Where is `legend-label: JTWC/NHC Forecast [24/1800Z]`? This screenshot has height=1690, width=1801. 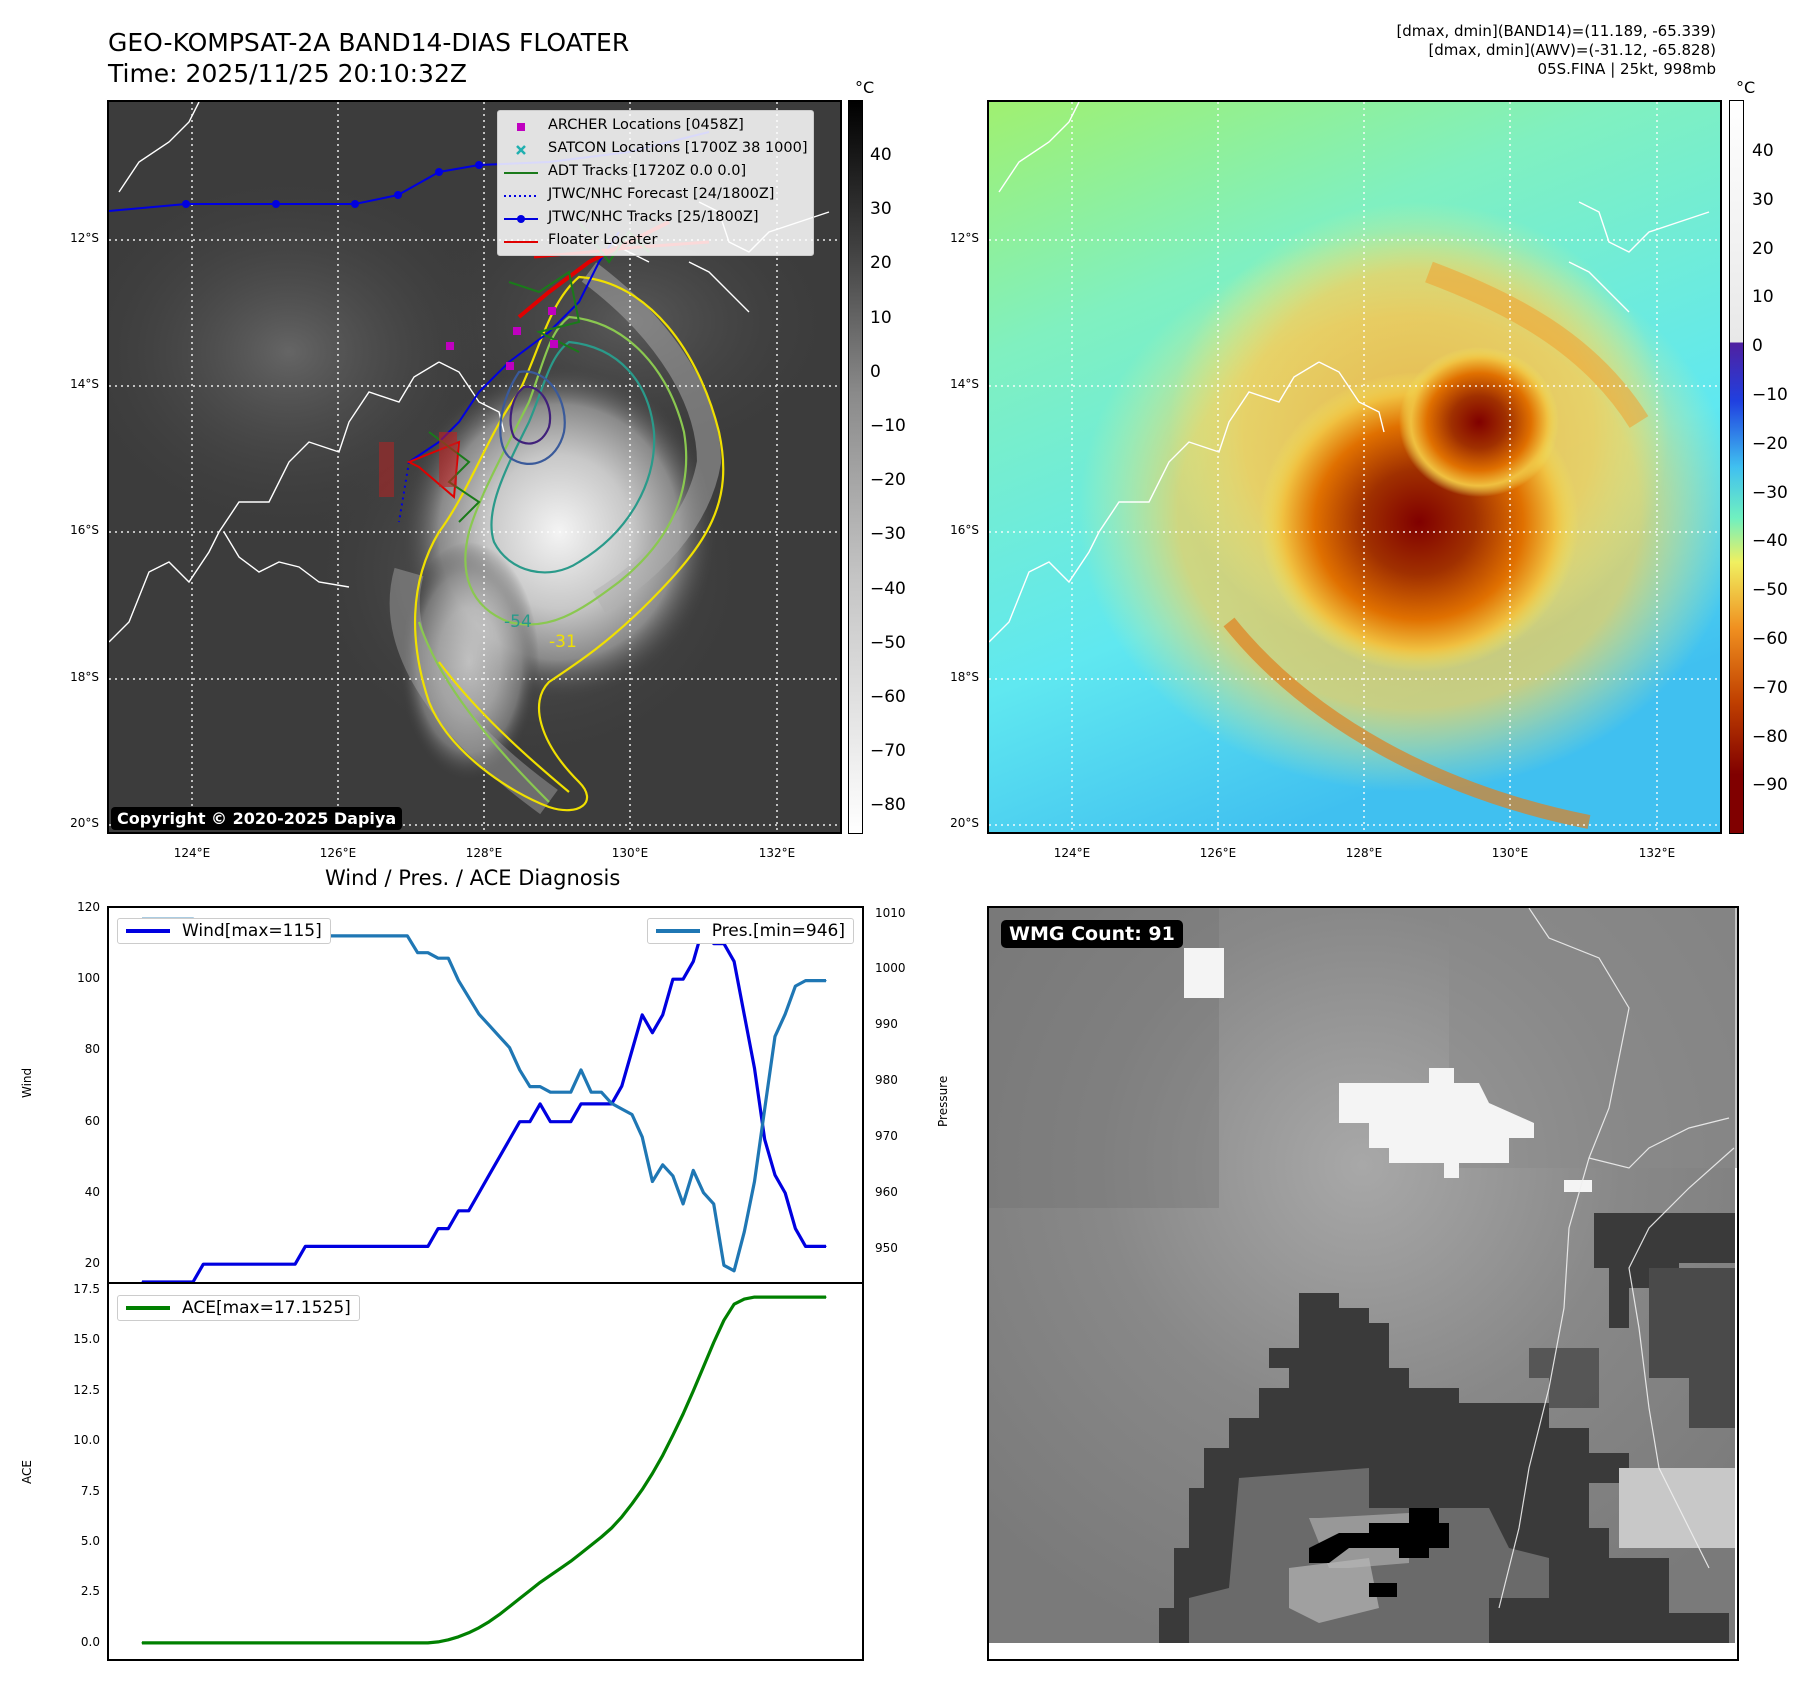
legend-label: JTWC/NHC Forecast [24/1800Z] is located at coordinates (661, 194).